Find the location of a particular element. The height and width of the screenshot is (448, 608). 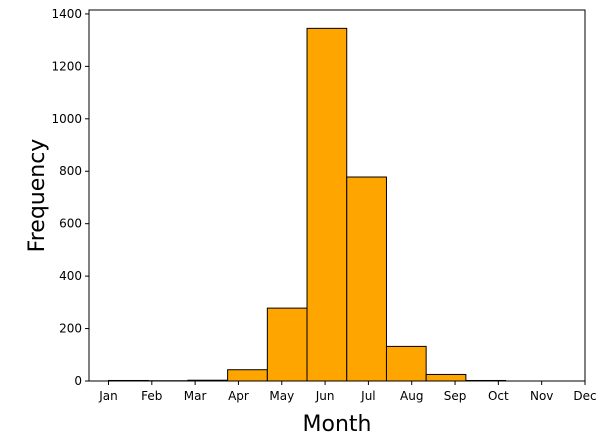

bar-jun is located at coordinates (327, 204).